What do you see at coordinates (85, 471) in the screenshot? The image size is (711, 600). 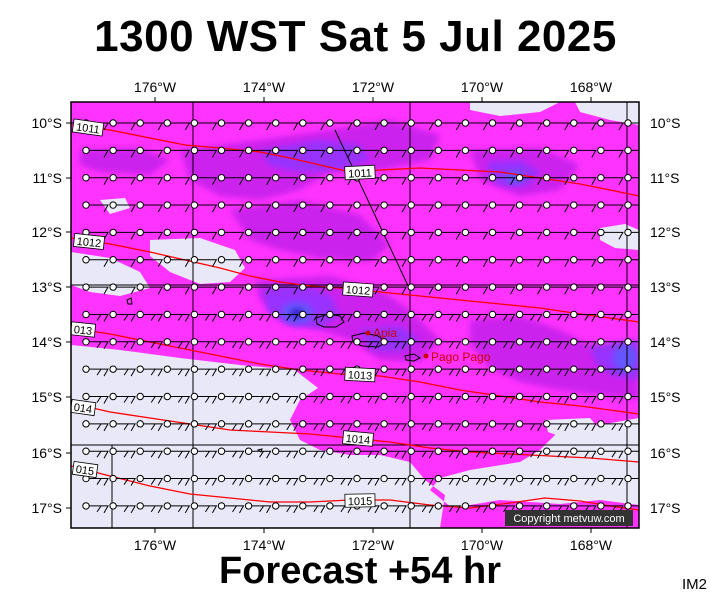 I see `isobar-label: 015` at bounding box center [85, 471].